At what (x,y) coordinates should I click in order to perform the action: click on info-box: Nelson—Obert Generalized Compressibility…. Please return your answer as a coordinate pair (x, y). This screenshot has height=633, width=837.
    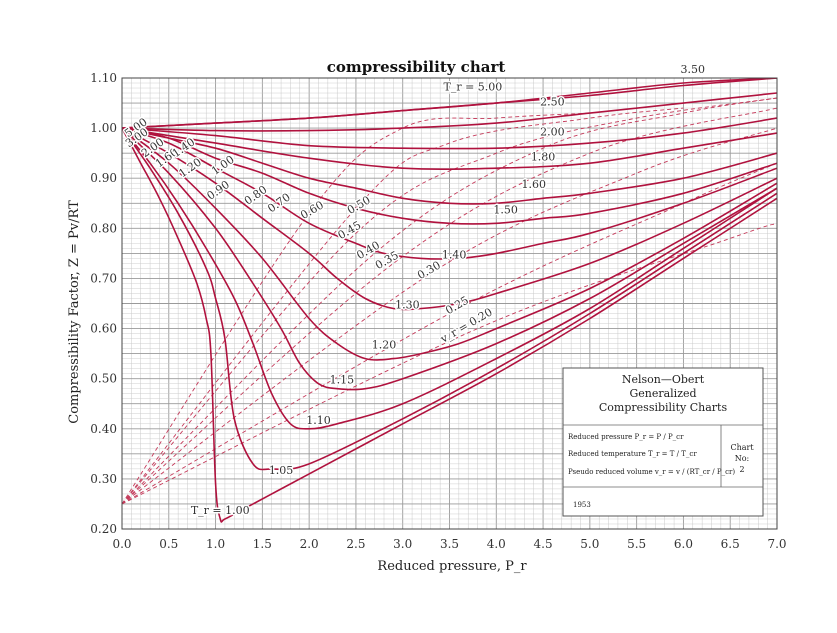
    Looking at the image, I should click on (663, 442).